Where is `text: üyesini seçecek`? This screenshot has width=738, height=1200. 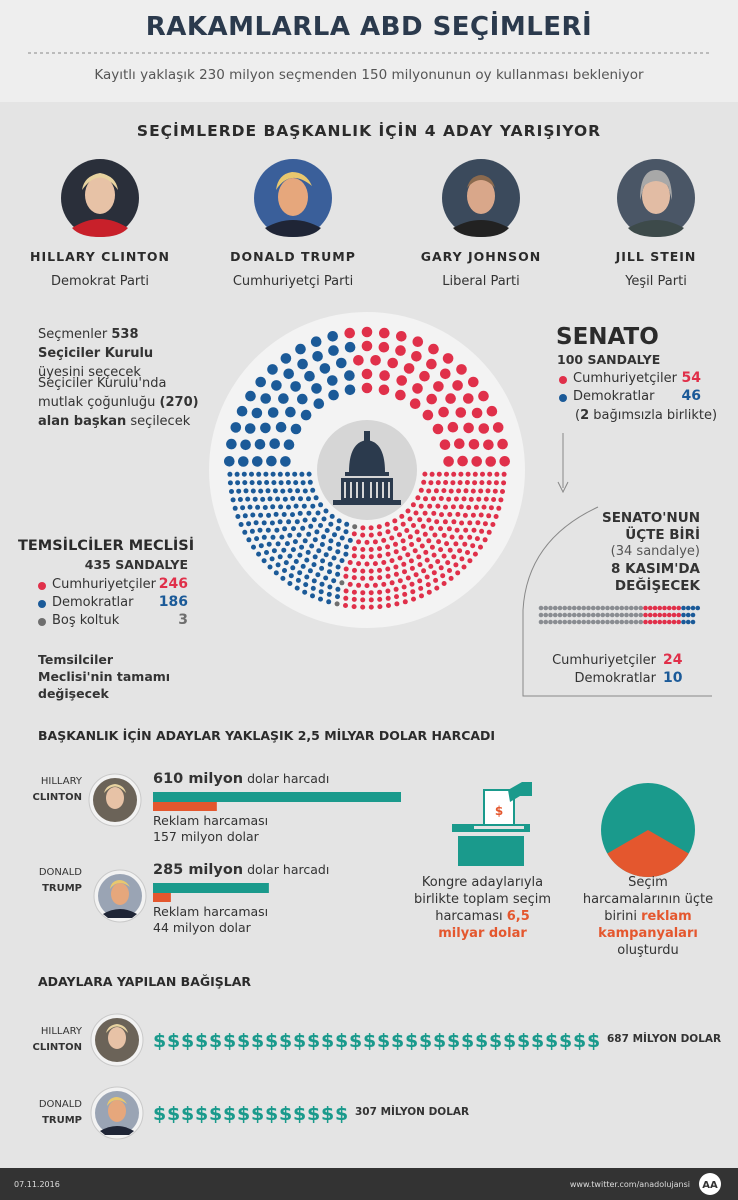 text: üyesini seçecek is located at coordinates (89, 372).